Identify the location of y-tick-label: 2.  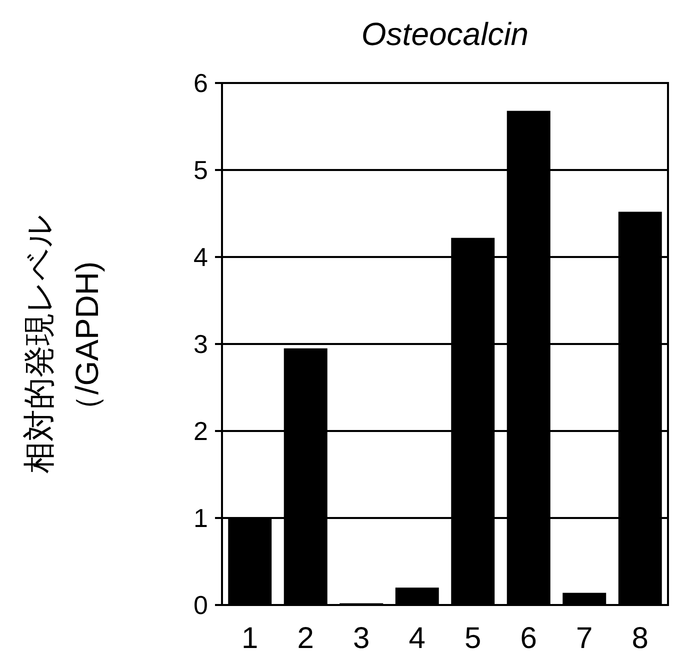
(201, 431).